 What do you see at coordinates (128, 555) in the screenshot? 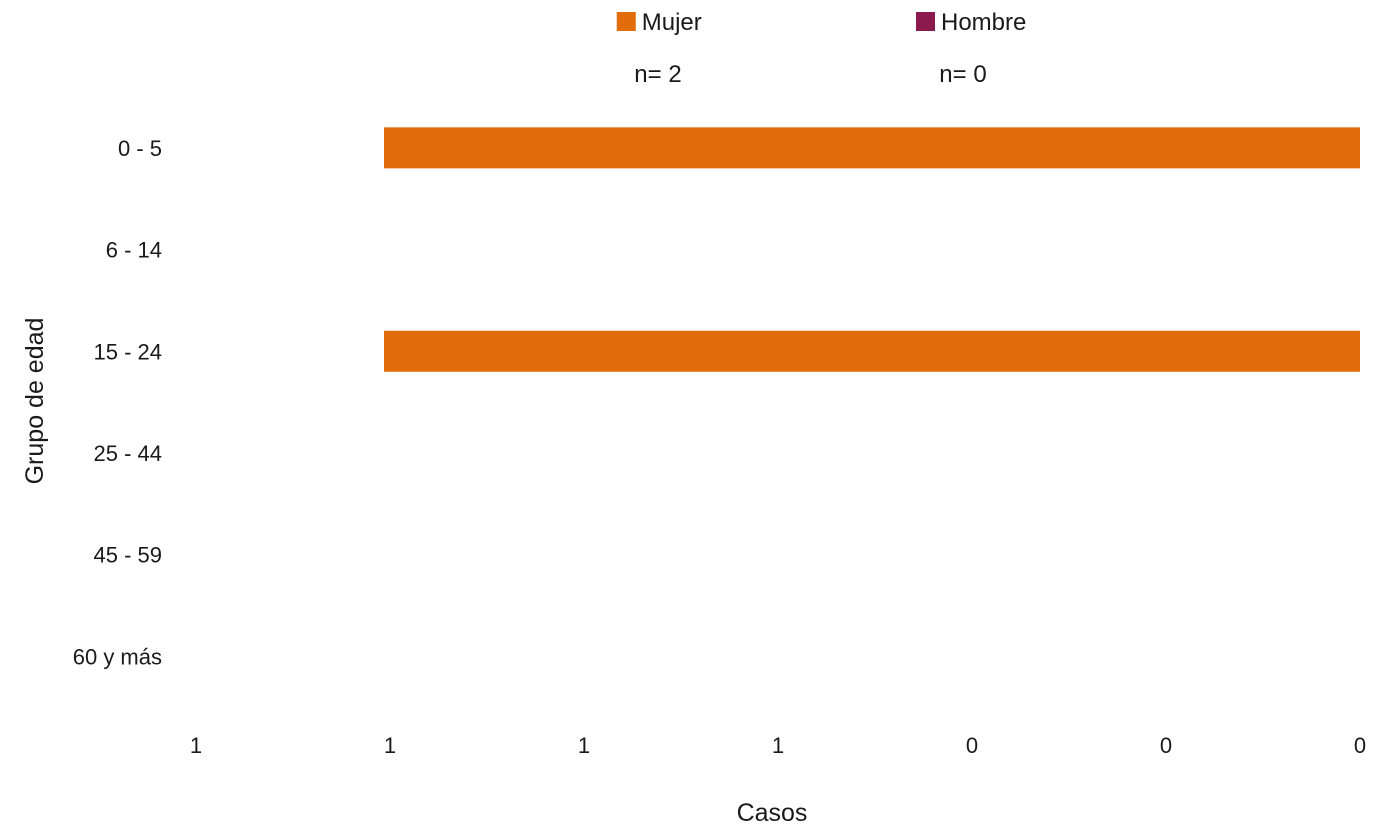
I see `y-tick-label: 45 - 59` at bounding box center [128, 555].